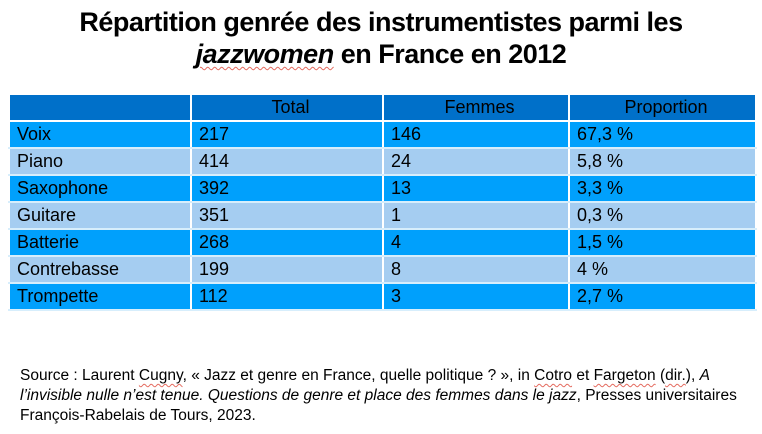  What do you see at coordinates (583, 375) in the screenshot?
I see `source-text: et` at bounding box center [583, 375].